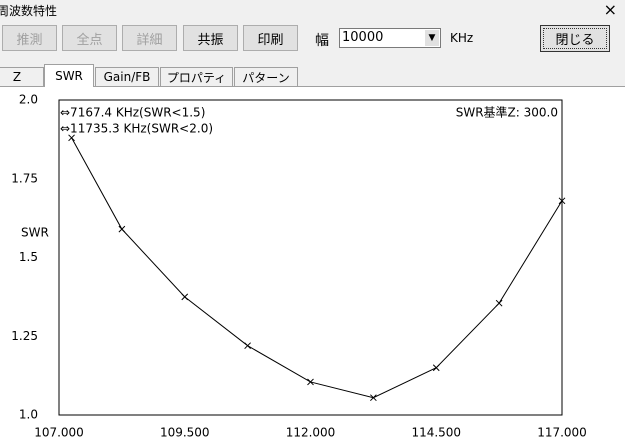 The image size is (625, 447). Describe the element at coordinates (24, 178) in the screenshot. I see `y-tick-label: 1.75` at that location.